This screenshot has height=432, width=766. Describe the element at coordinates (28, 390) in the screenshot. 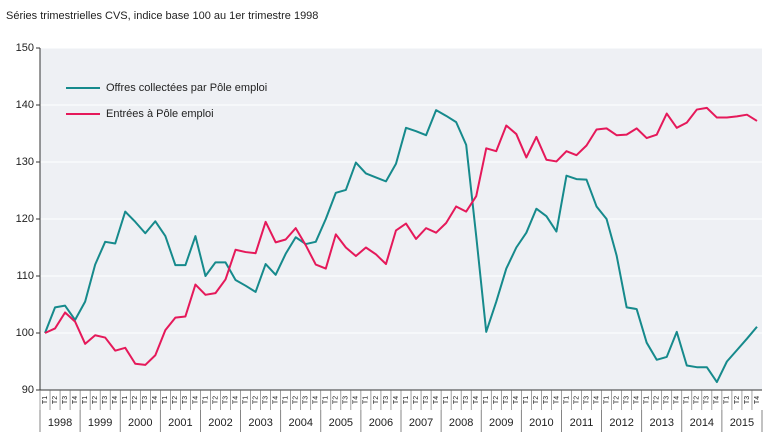

I see `y-tick-label: 90` at that location.